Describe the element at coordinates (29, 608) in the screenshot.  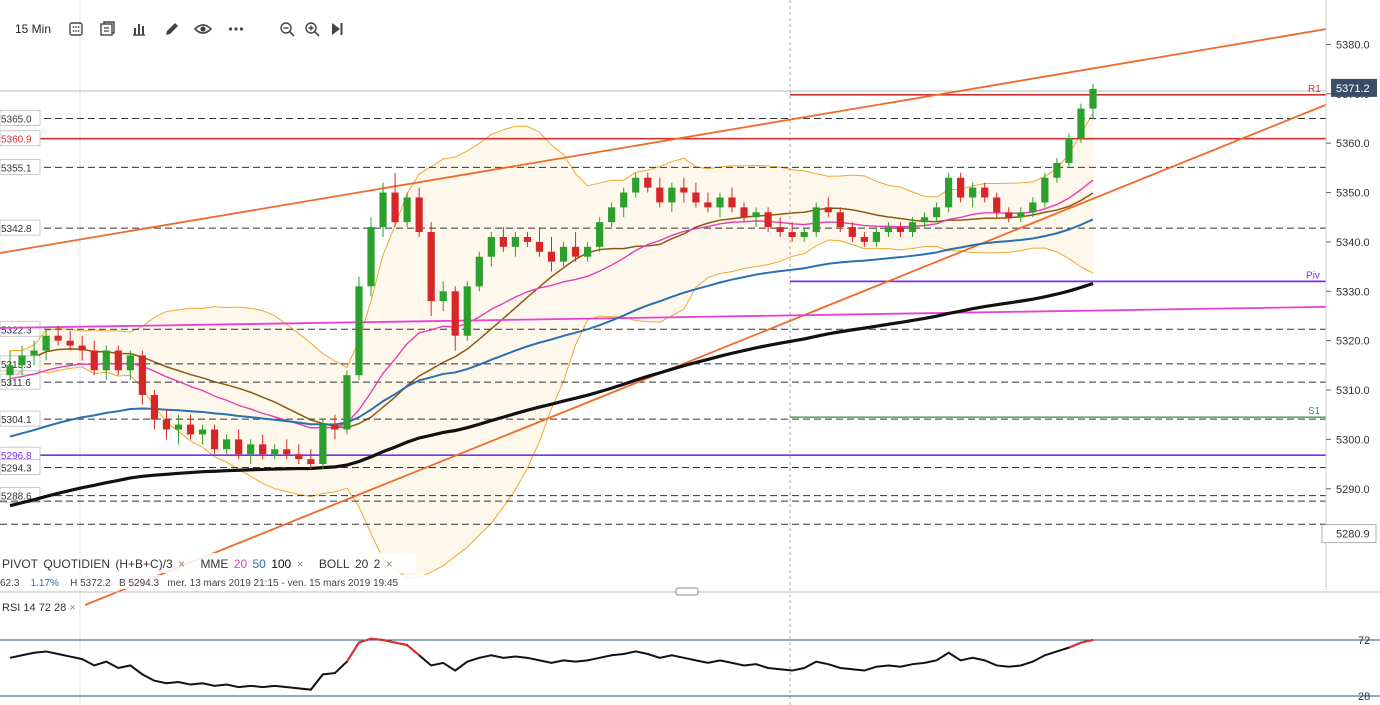
I see `rsi-period: 14` at that location.